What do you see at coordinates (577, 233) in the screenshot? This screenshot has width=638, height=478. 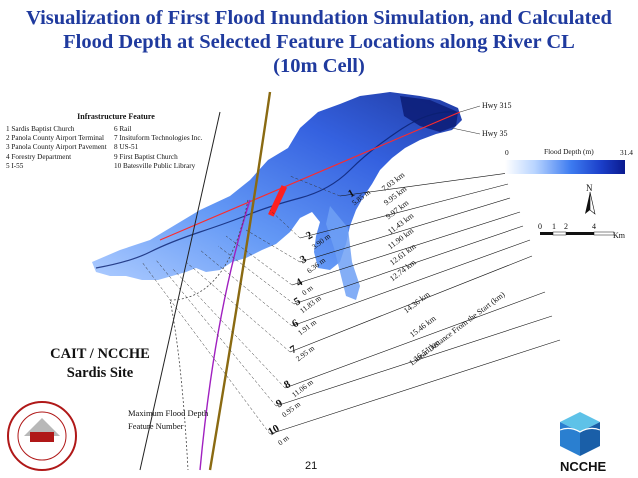 I see `scale-bar` at bounding box center [577, 233].